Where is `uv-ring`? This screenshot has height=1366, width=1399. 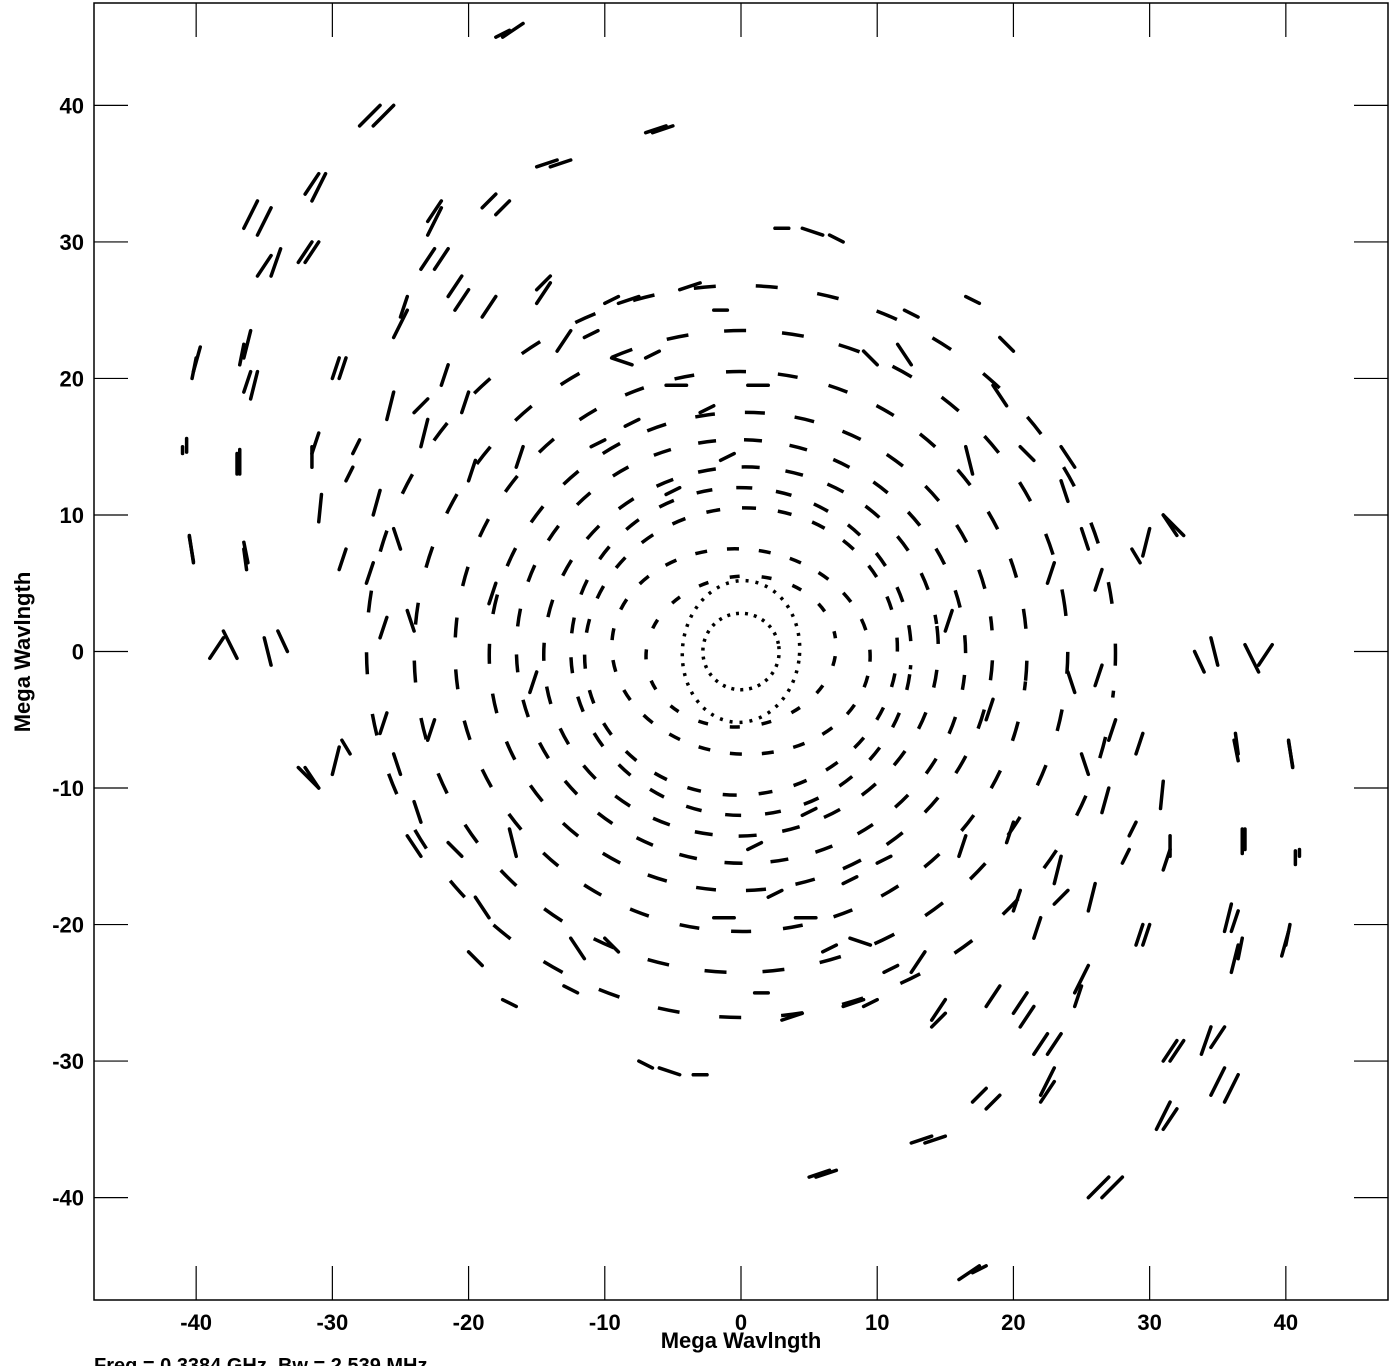
uv-ring is located at coordinates (741, 651).